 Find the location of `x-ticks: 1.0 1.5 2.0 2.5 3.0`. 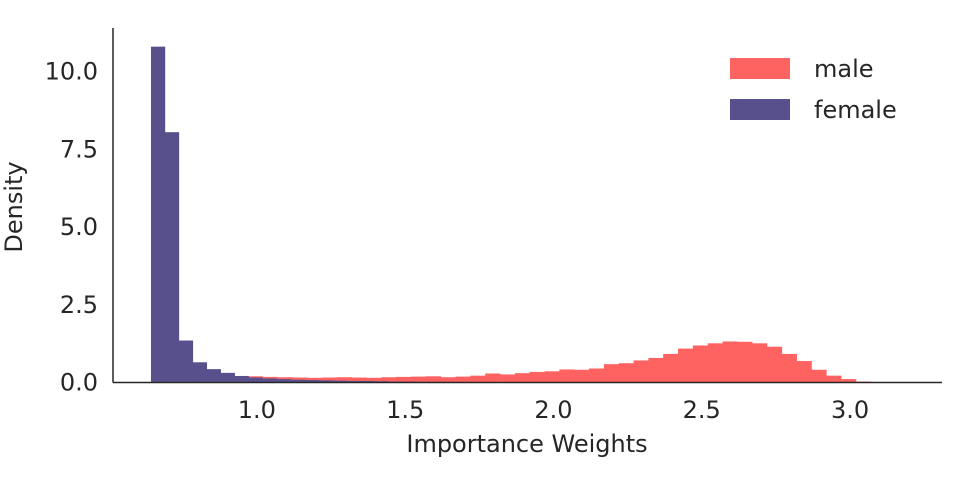

x-ticks: 1.0 1.5 2.0 2.5 3.0 is located at coordinates (553, 410).